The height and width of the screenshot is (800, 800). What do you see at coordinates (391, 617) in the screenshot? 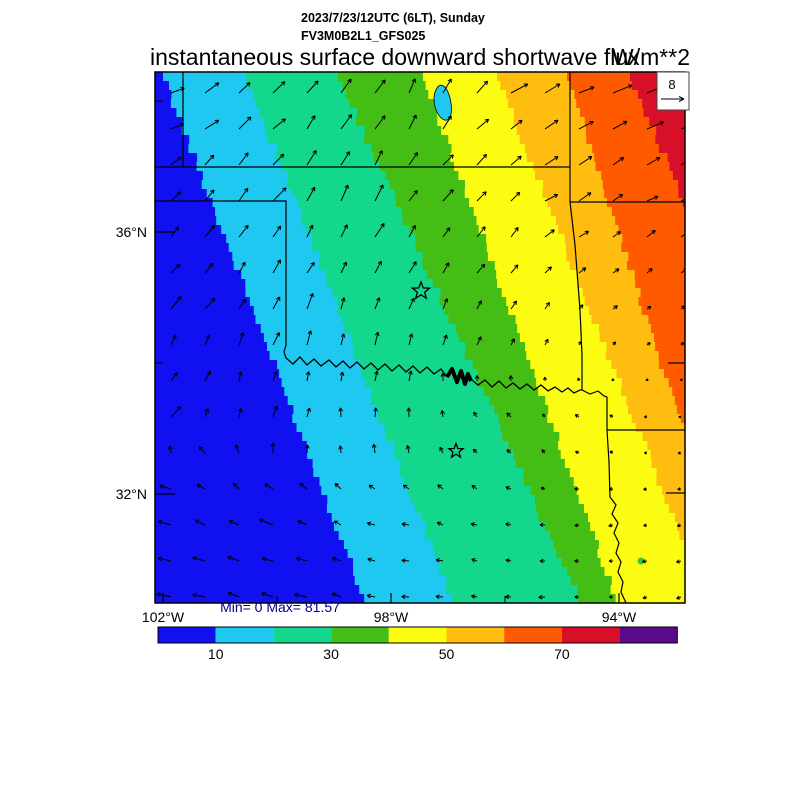
I see `lon-label: 98°W` at bounding box center [391, 617].